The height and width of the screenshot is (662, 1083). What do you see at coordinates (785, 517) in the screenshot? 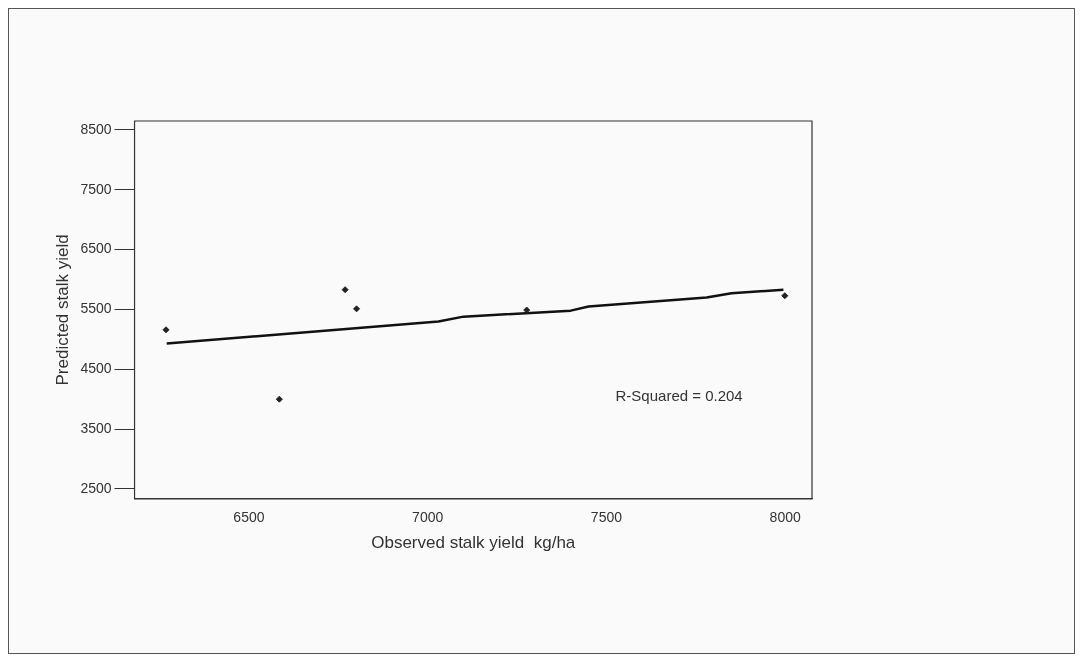
I see `x-tick-label: 8000` at bounding box center [785, 517].